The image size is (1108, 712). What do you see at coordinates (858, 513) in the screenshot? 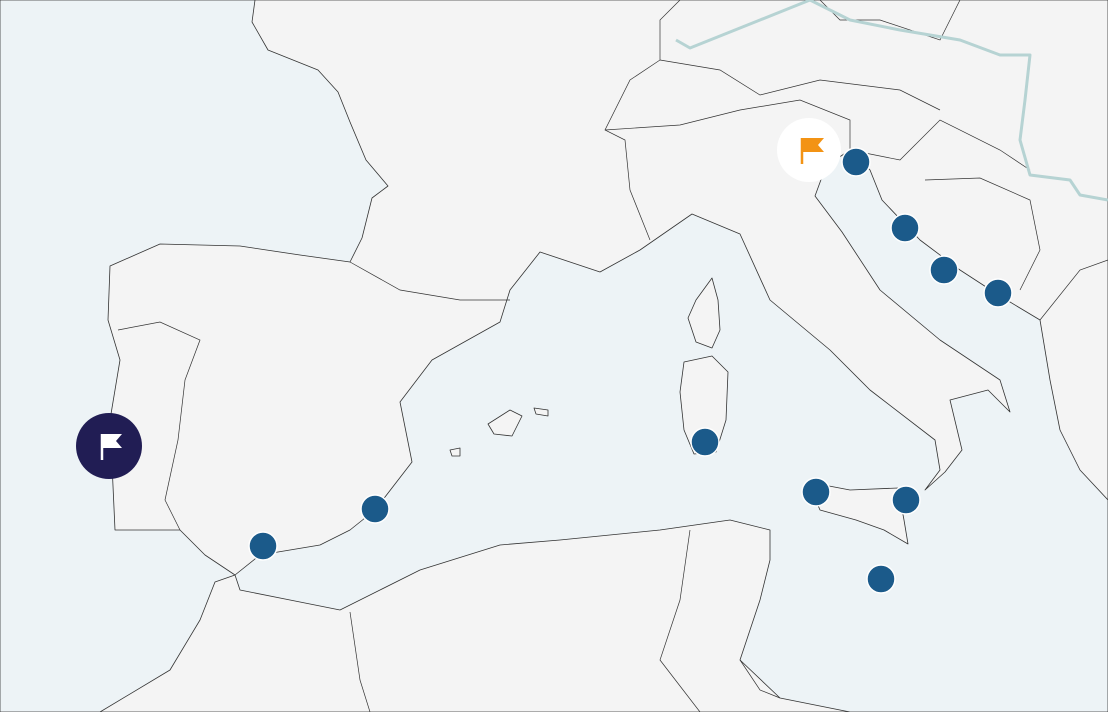
I see `sicily` at bounding box center [858, 513].